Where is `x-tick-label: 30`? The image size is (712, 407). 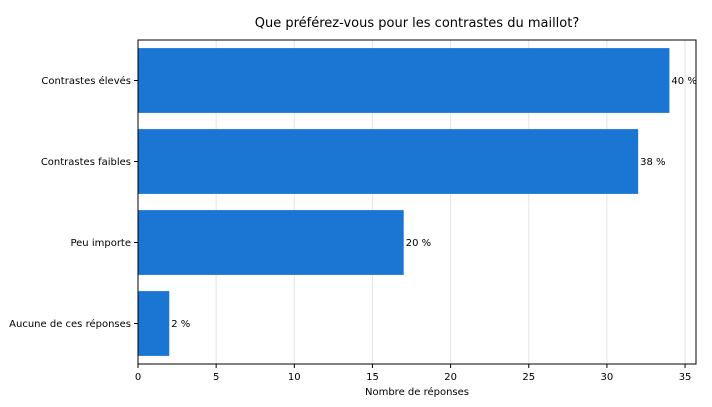
x-tick-label: 30 is located at coordinates (607, 377).